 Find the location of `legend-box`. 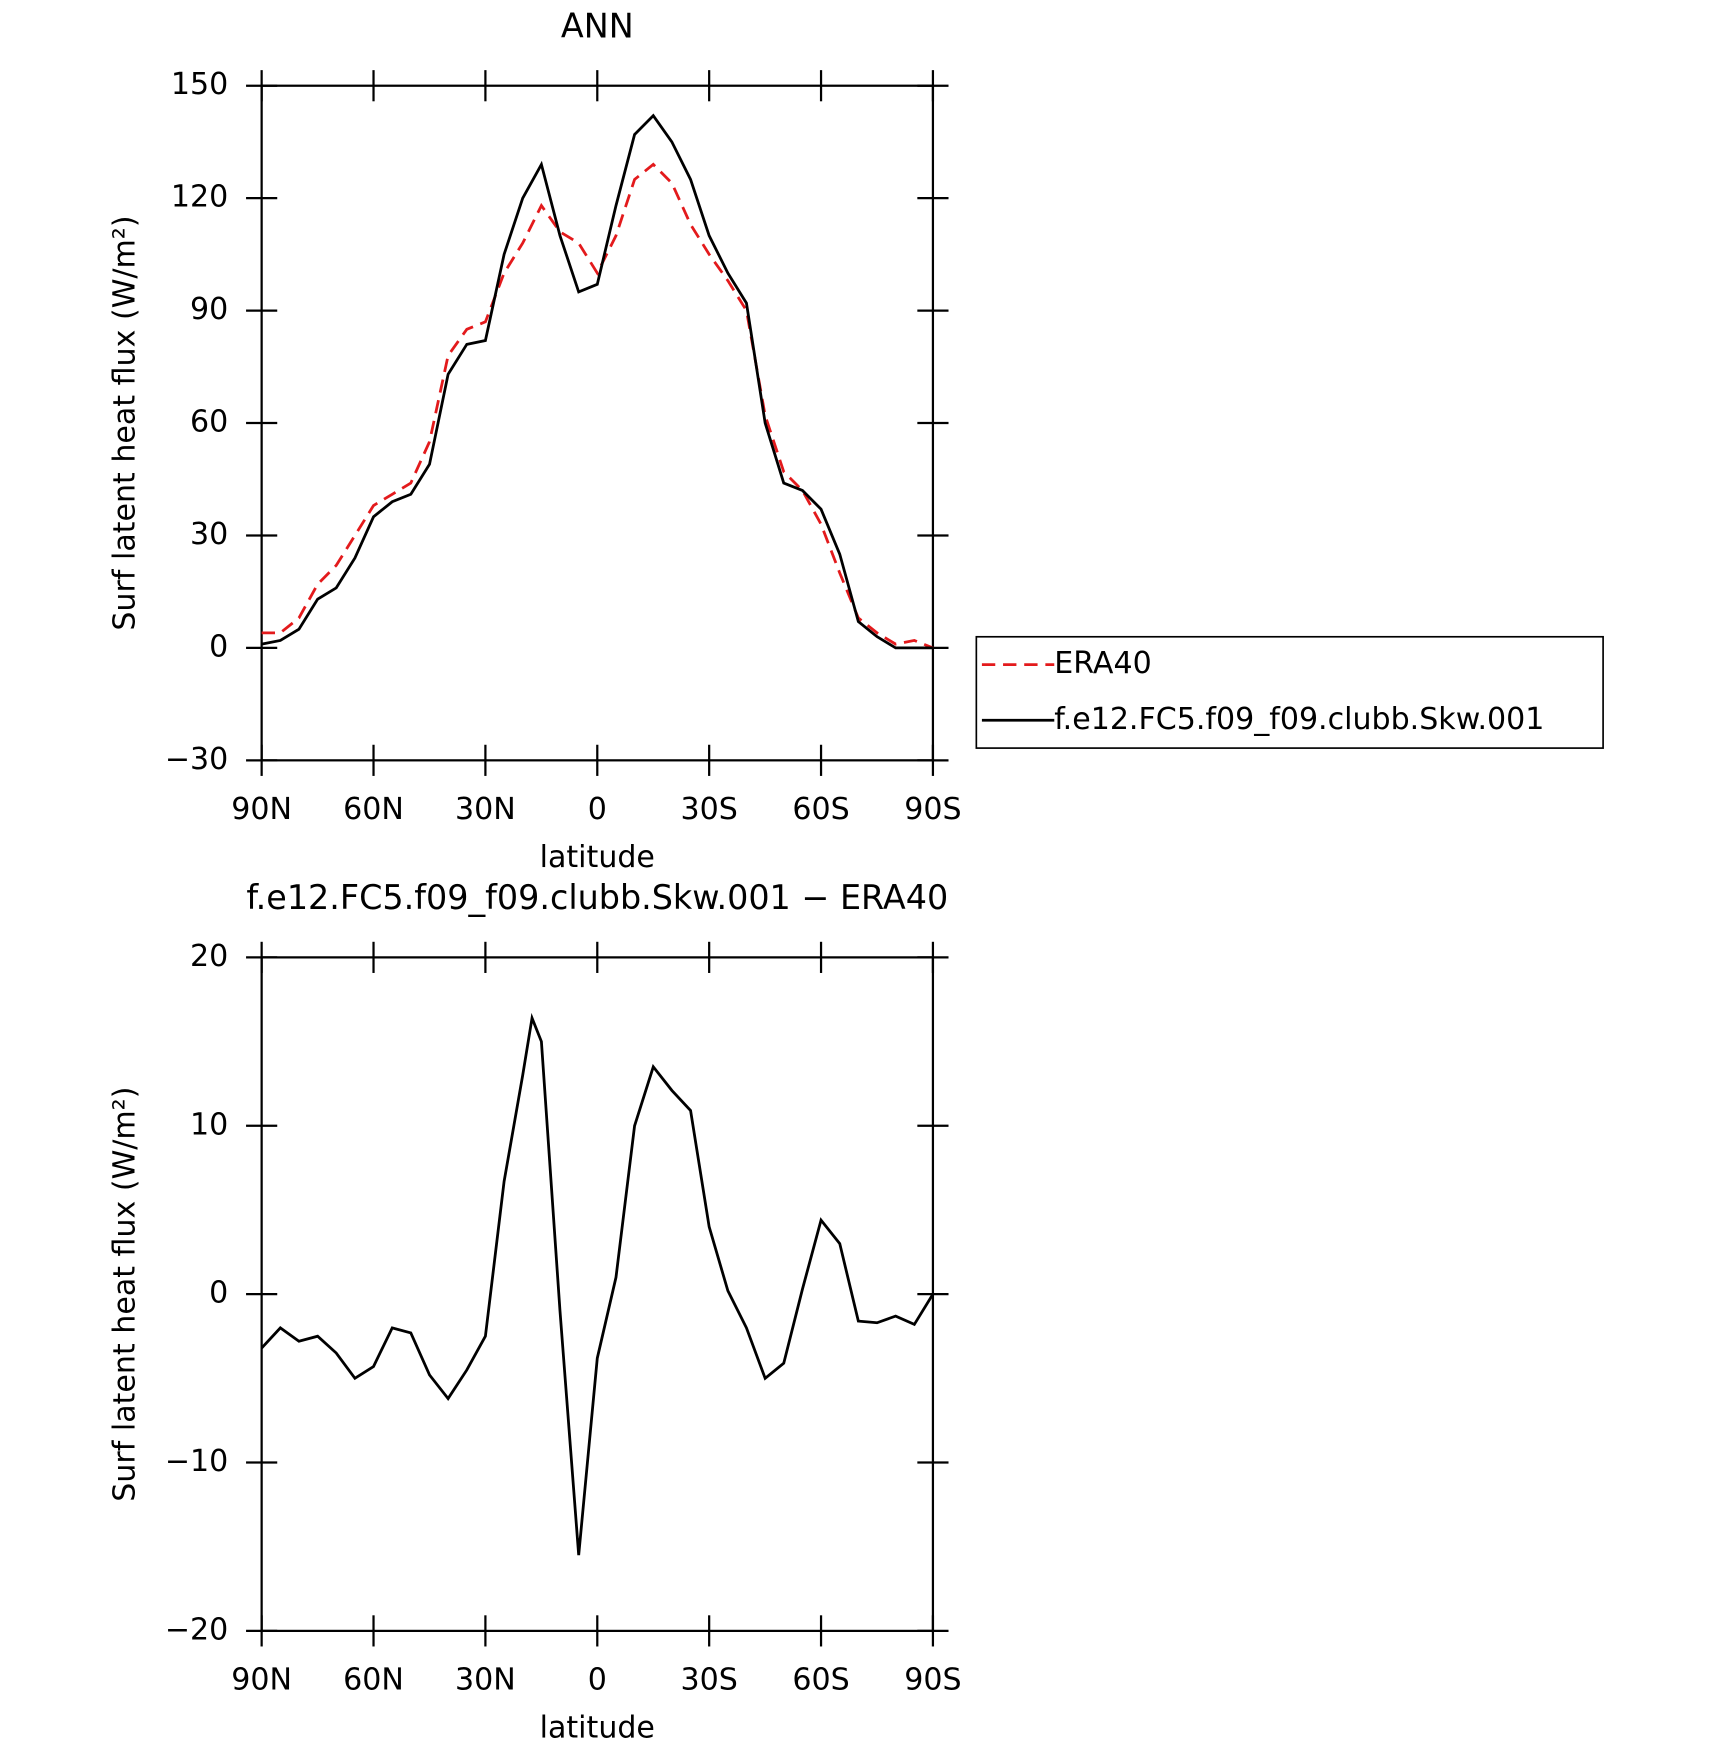

legend-box is located at coordinates (1289, 692).